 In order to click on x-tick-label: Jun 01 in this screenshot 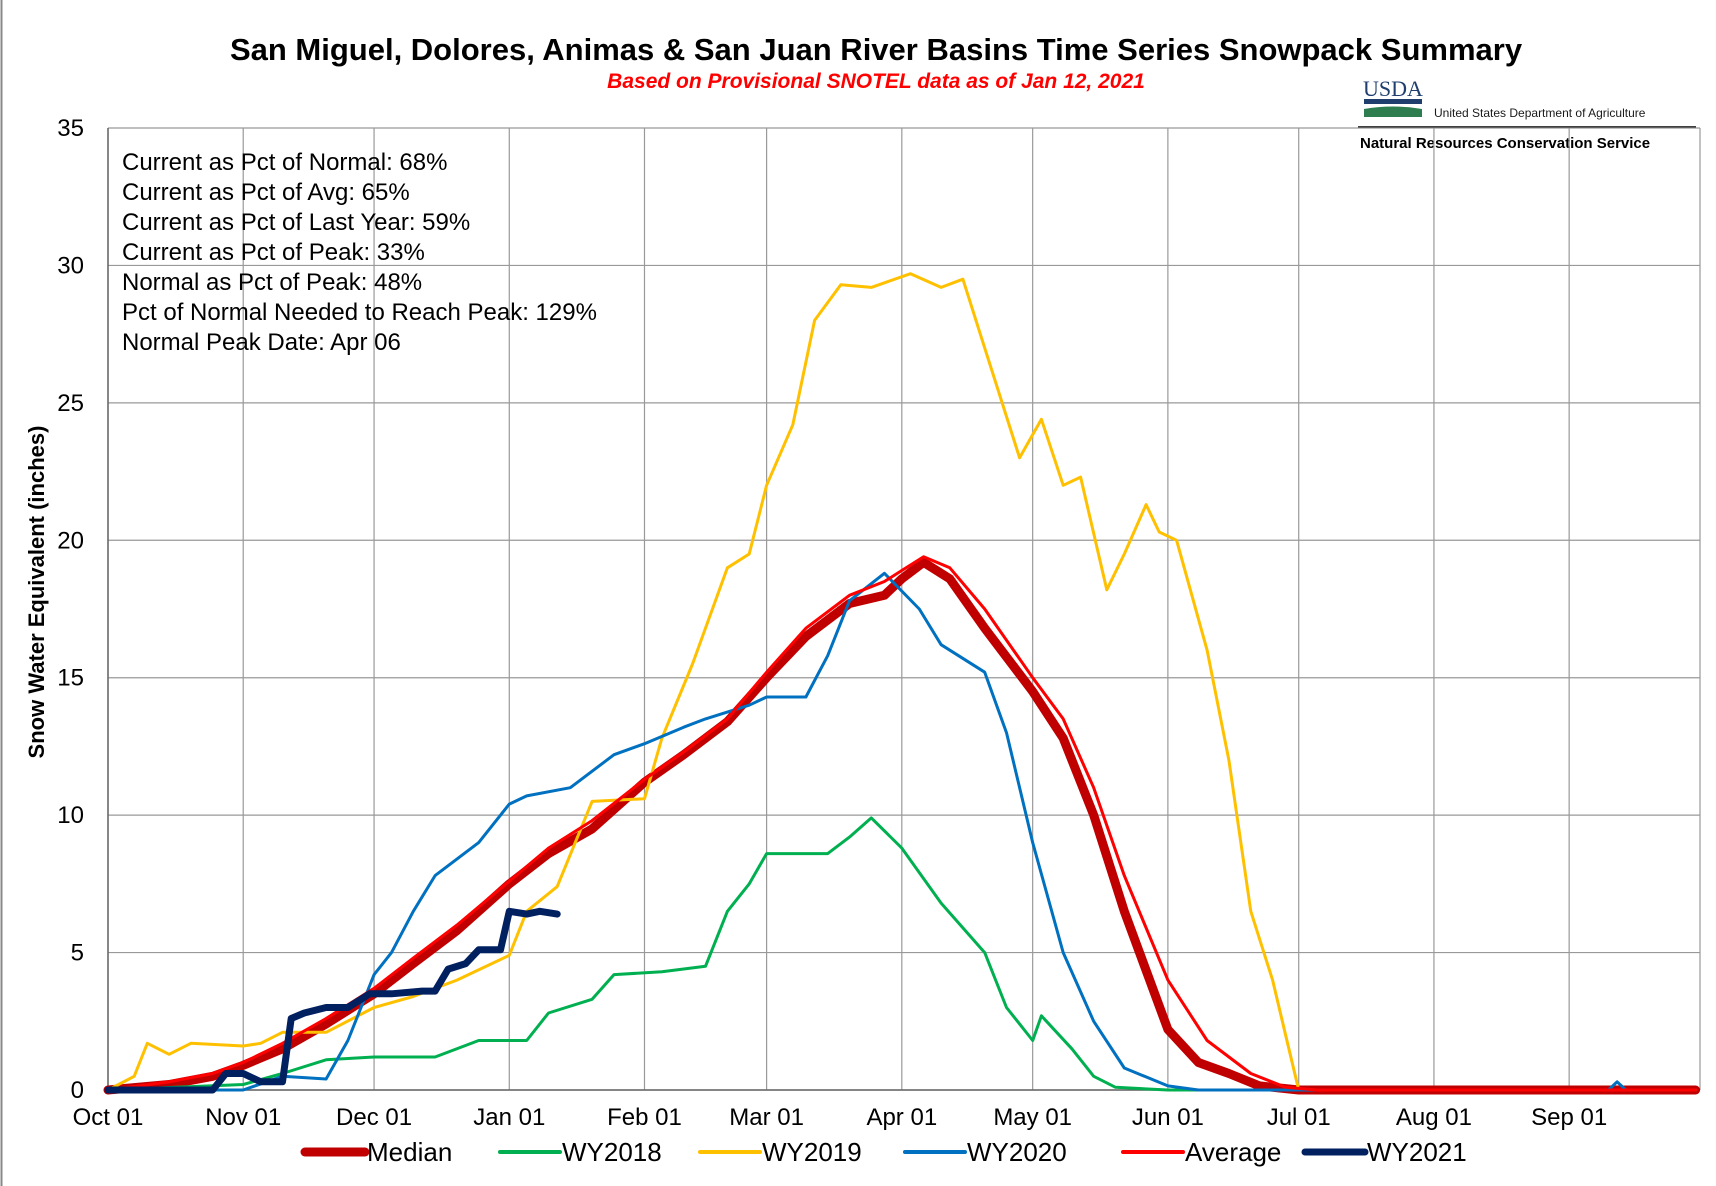, I will do `click(1168, 1117)`.